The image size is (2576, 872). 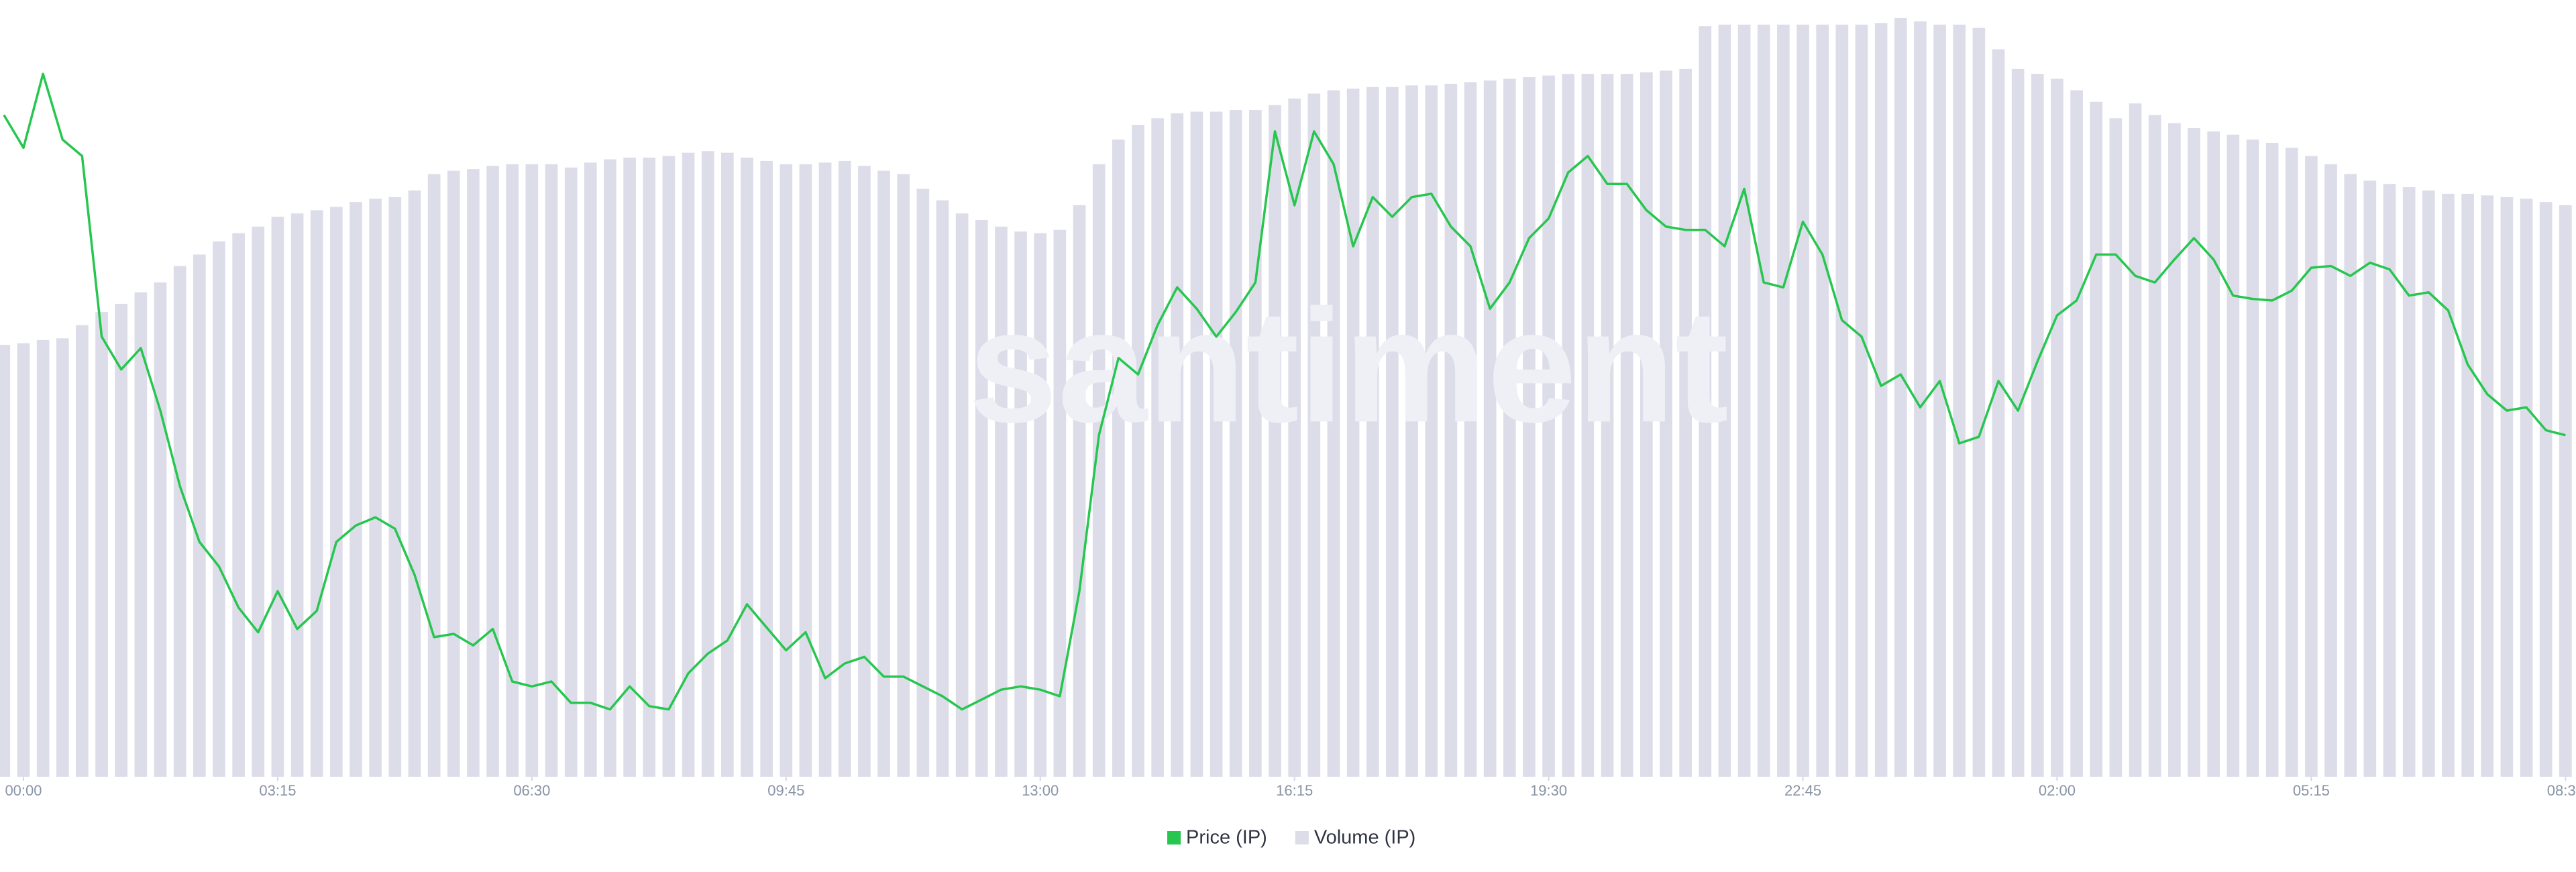 I want to click on x-tick-label: 13:00, so click(x=1040, y=790).